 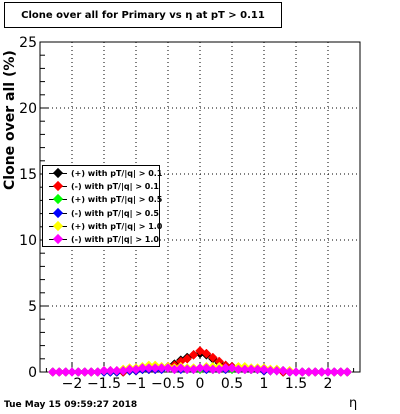 I want to click on y-tick-label: 5, so click(x=32, y=307).